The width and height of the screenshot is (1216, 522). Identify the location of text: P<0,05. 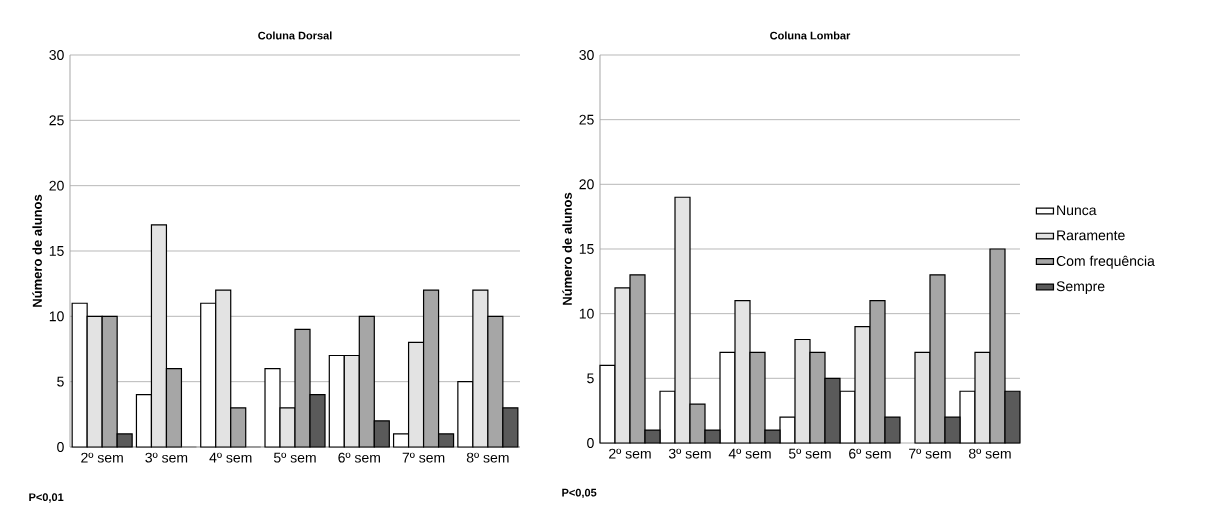
(579, 493).